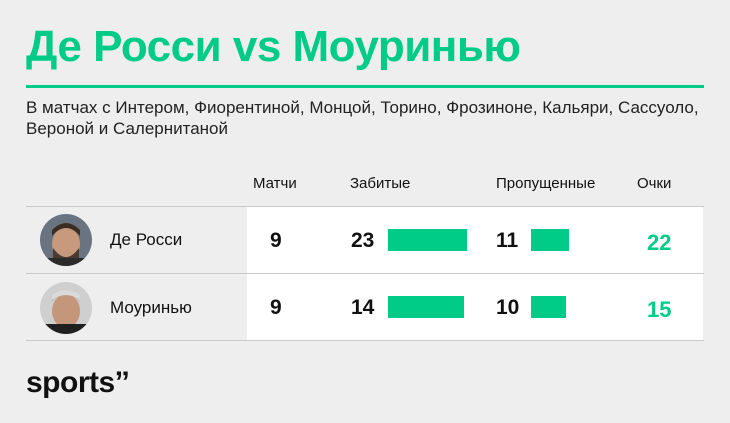 Image resolution: width=730 pixels, height=423 pixels. I want to click on sports-logo: sports’’, so click(78, 383).